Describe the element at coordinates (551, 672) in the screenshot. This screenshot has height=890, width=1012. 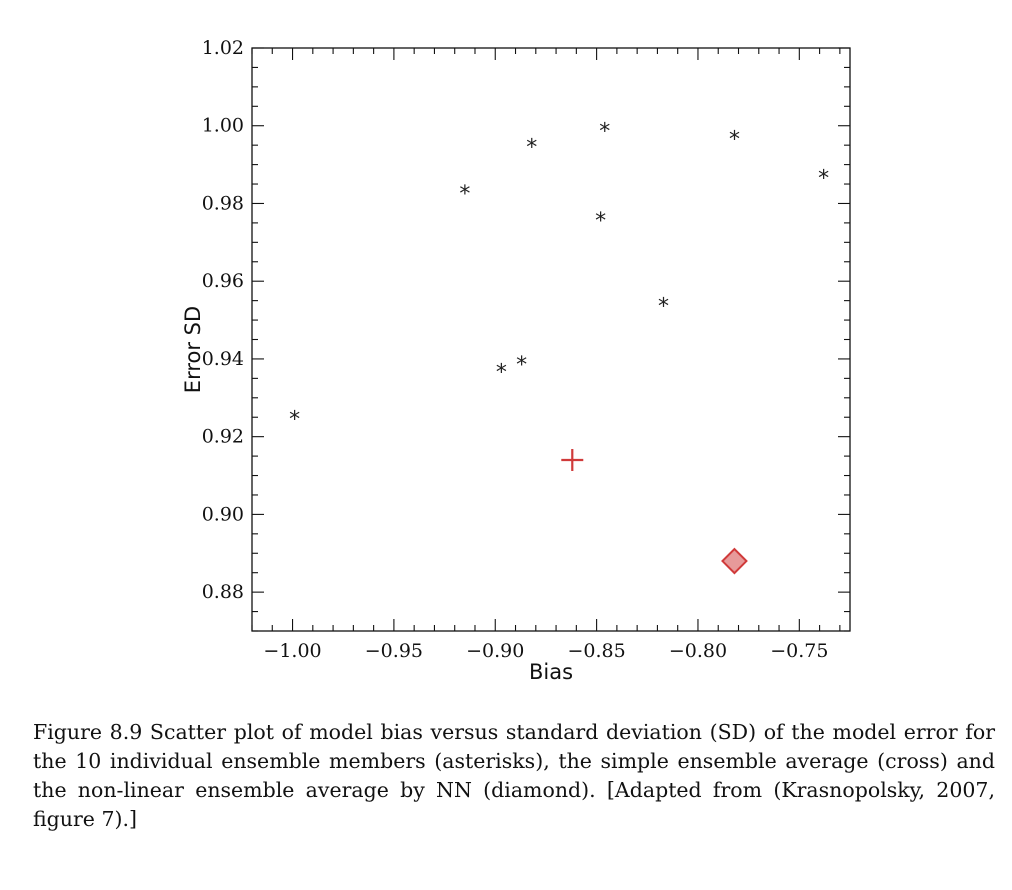
I see `x-axis-title: Bias` at that location.